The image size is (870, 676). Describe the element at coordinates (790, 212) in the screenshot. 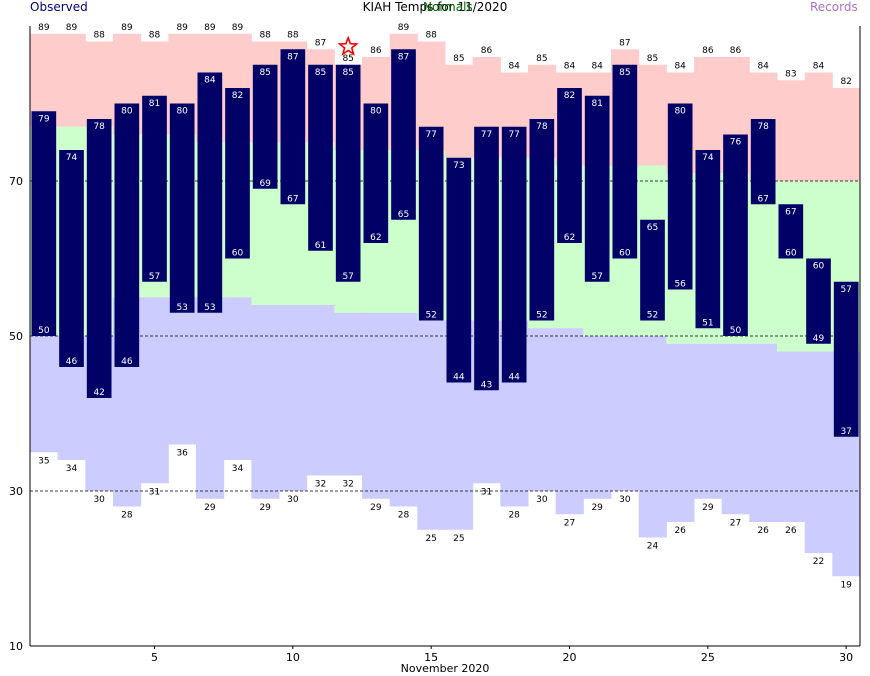

I see `observed-high-label: 67` at that location.